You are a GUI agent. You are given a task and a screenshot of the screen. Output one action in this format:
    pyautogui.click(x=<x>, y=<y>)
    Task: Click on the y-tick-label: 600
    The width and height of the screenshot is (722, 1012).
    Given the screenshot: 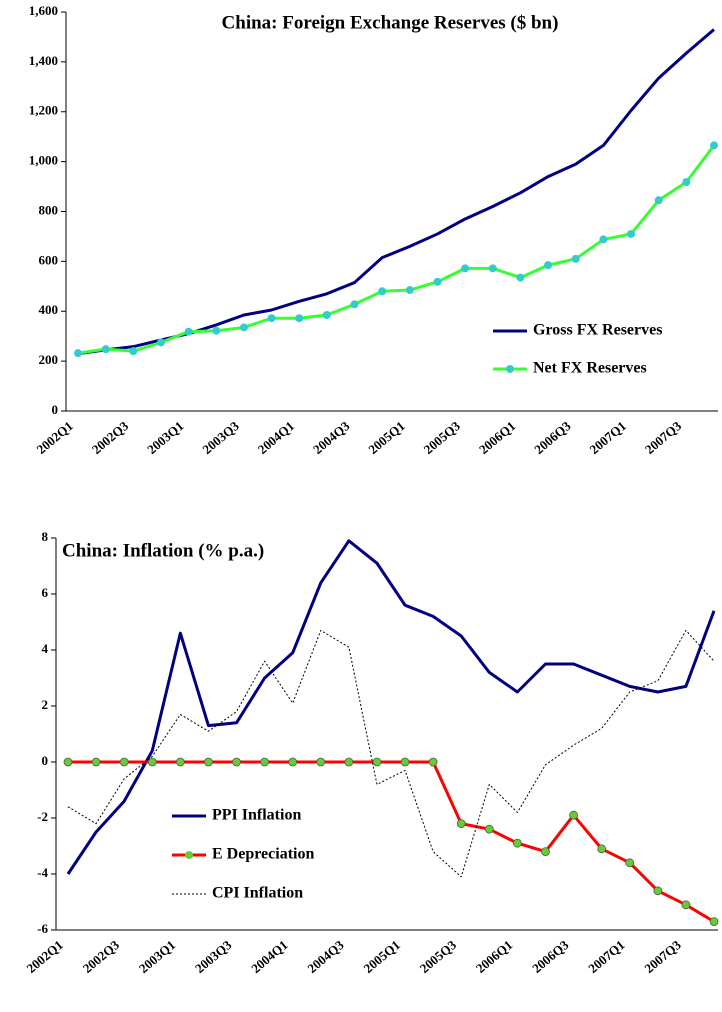 What is the action you would take?
    pyautogui.click(x=49, y=259)
    